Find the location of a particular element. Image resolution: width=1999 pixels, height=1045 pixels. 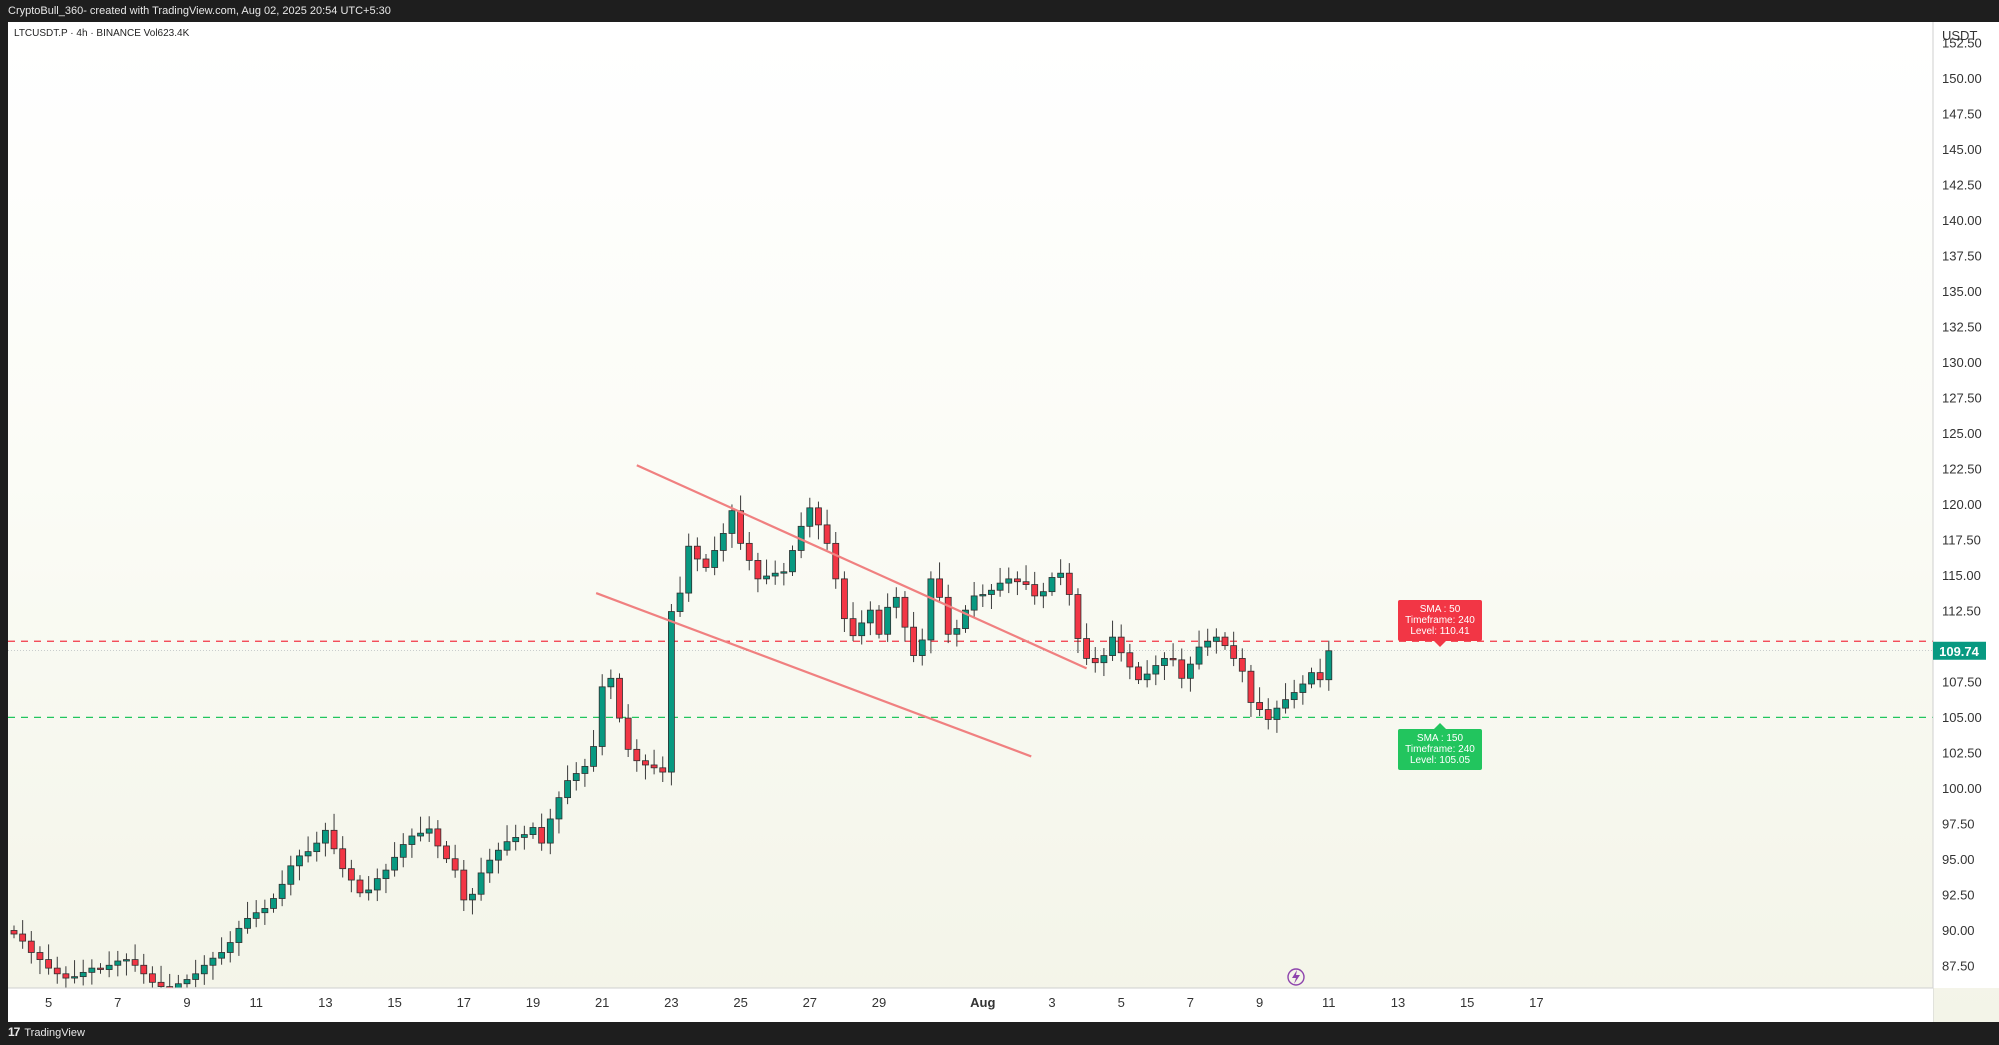

time-tick-label: 25 is located at coordinates (740, 1002).